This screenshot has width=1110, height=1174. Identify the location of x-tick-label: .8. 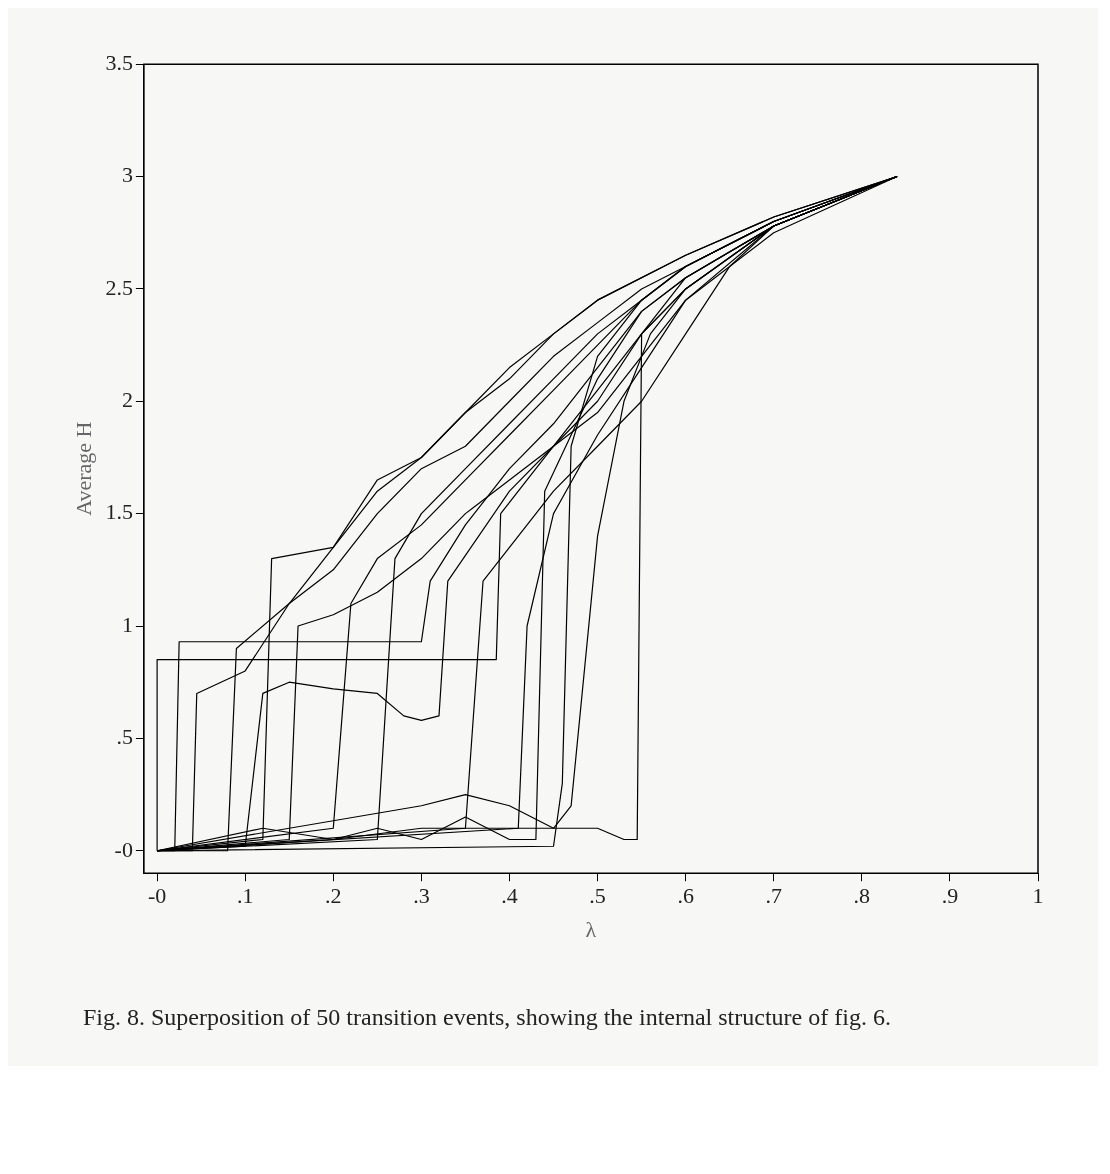
(862, 896).